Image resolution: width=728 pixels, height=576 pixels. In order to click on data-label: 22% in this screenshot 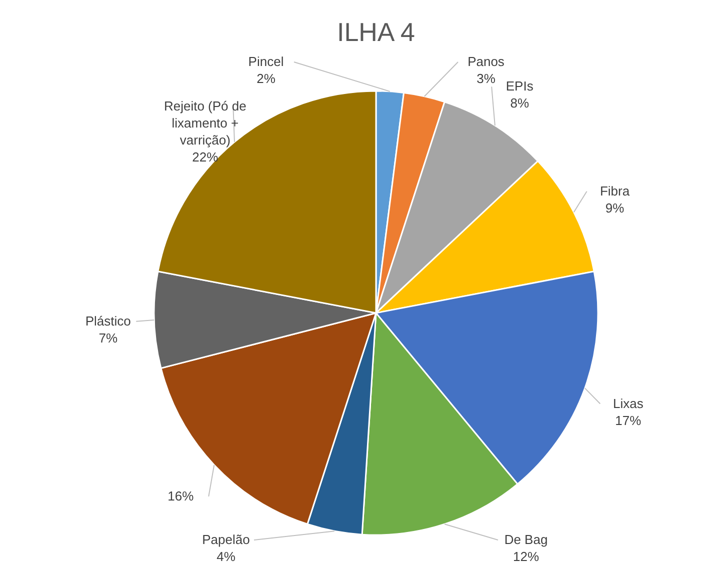, I will do `click(205, 157)`.